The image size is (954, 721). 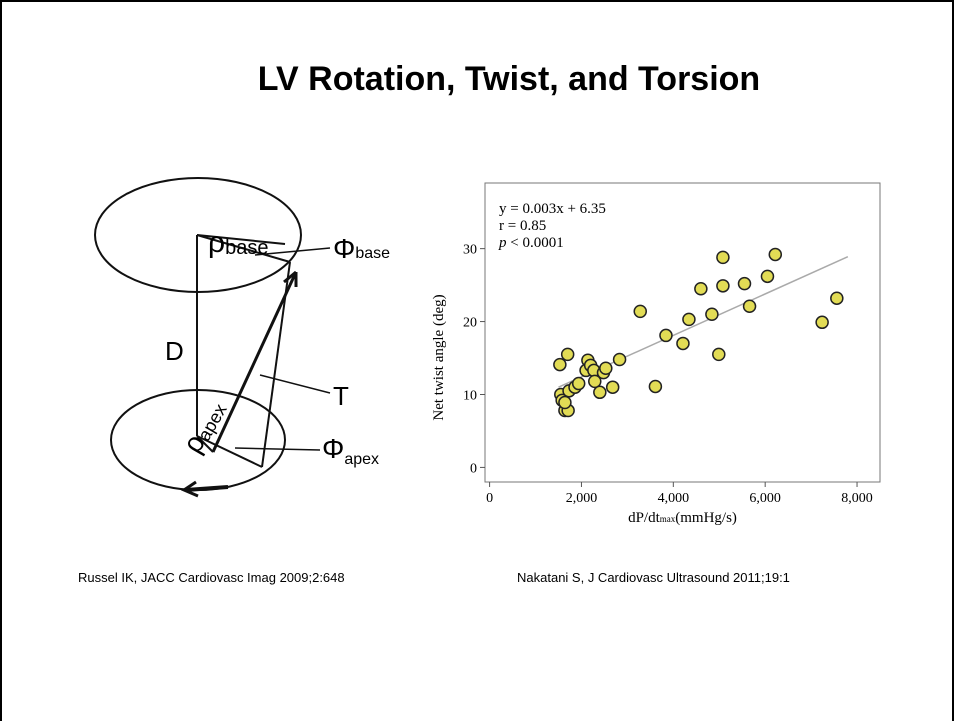 I want to click on x-tick-label: 8,000, so click(x=857, y=498).